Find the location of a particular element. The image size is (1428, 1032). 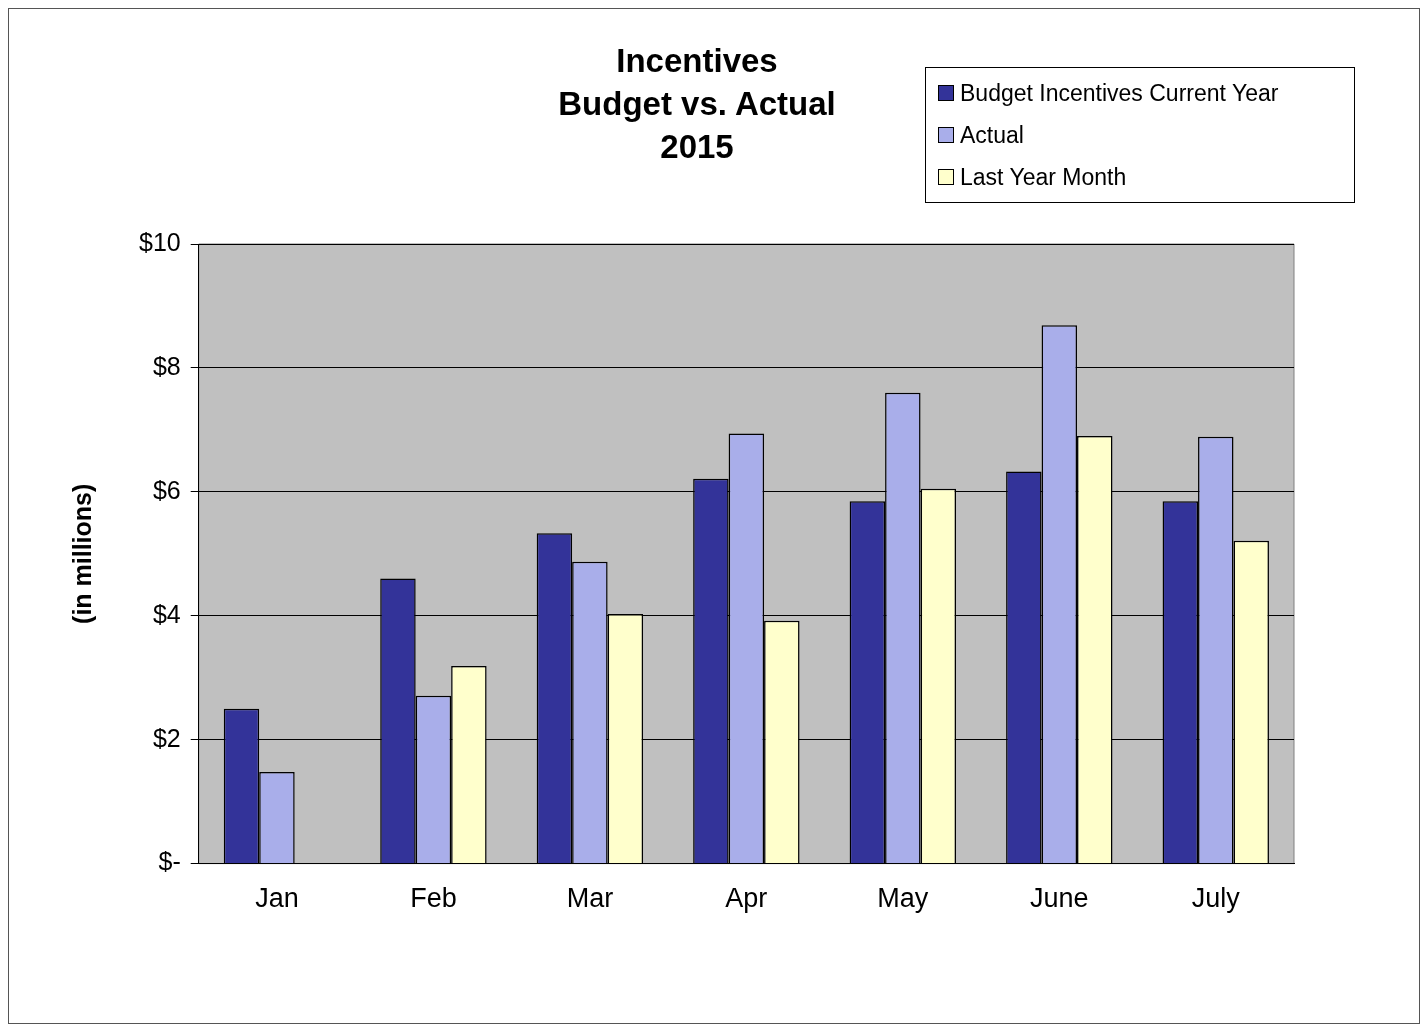

x-tick-label: Feb is located at coordinates (433, 898).